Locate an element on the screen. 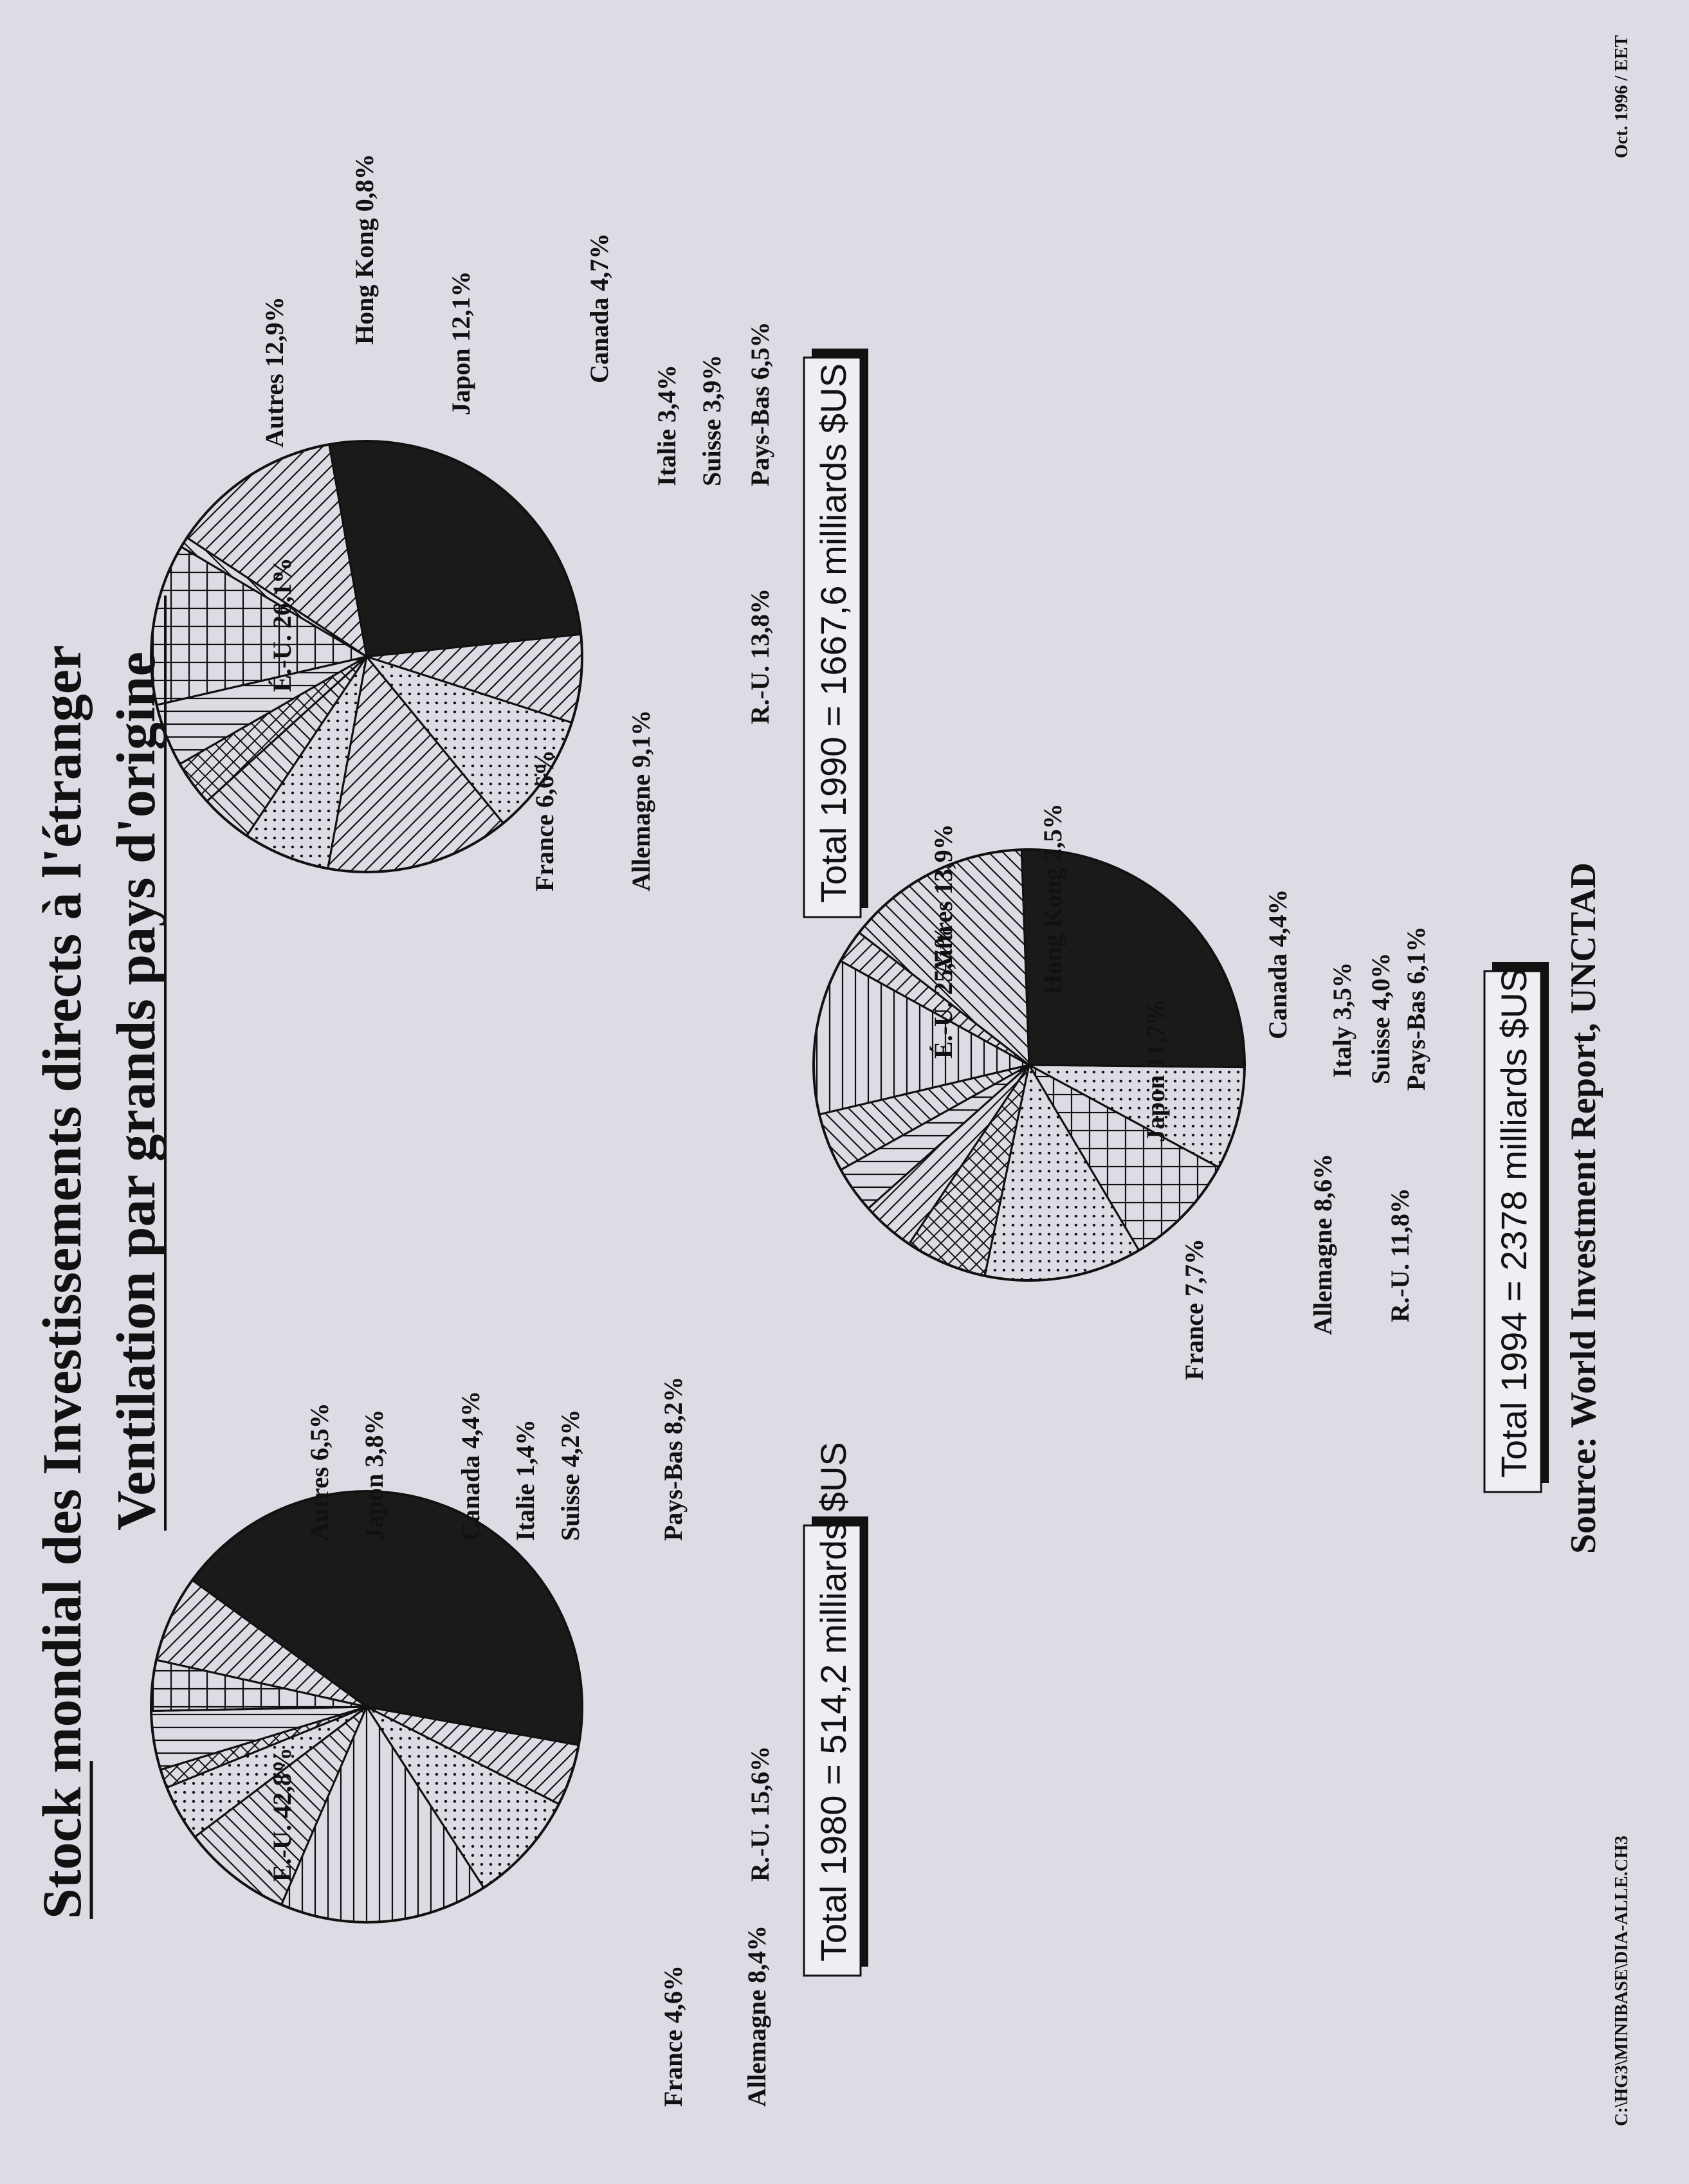 The height and width of the screenshot is (2184, 1689). footer-file-path: C:\HG3\MINIBASE\DIA-ALLE.CH3 is located at coordinates (1622, 1980).